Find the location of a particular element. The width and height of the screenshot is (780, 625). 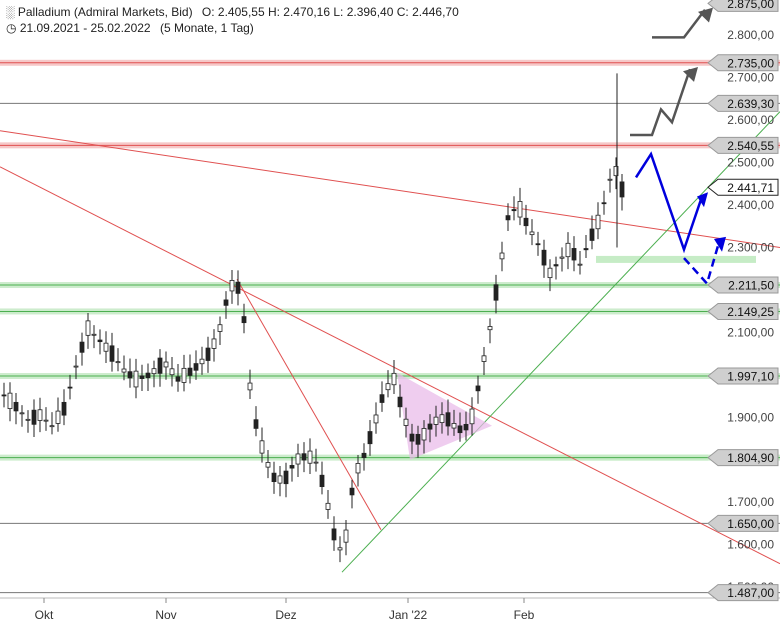

x-tick-label: Okt is located at coordinates (44, 615).